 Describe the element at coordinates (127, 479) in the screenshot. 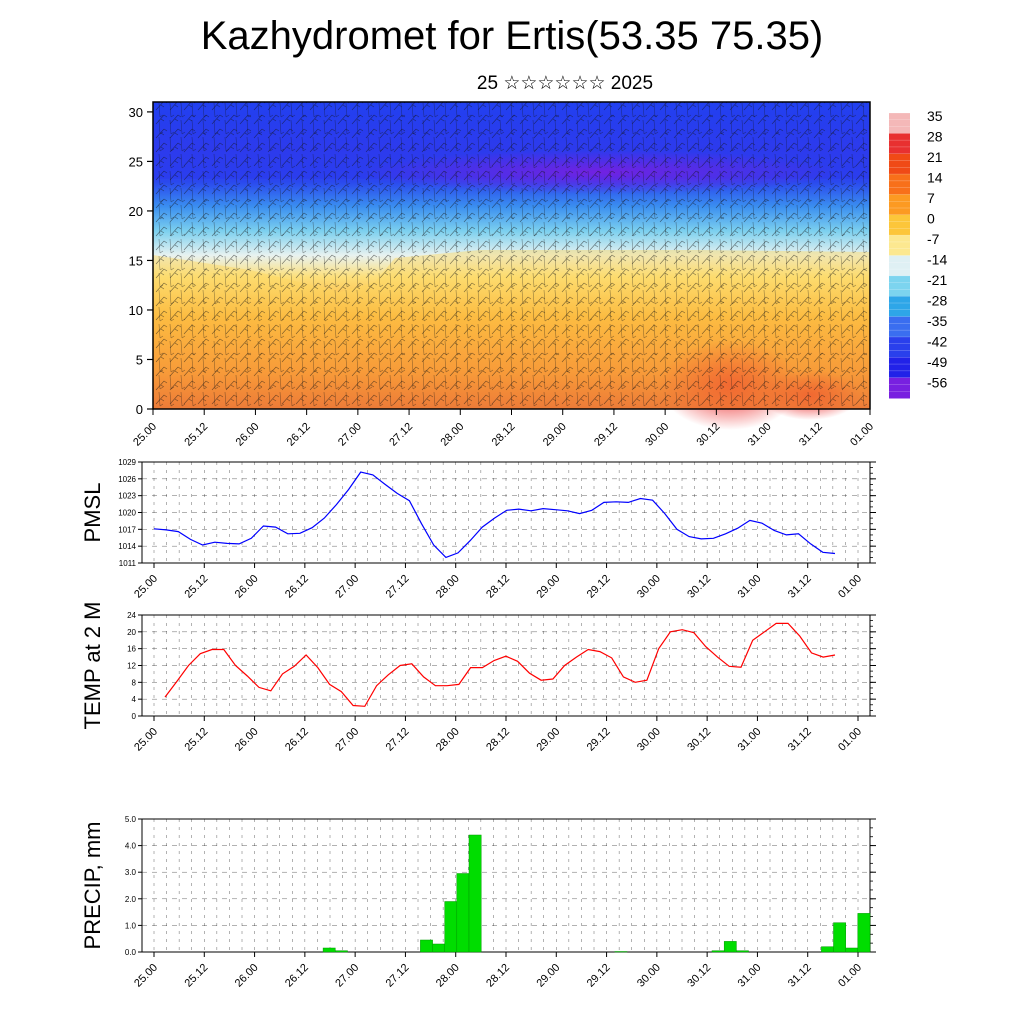

I see `ytick-label: 1026` at that location.